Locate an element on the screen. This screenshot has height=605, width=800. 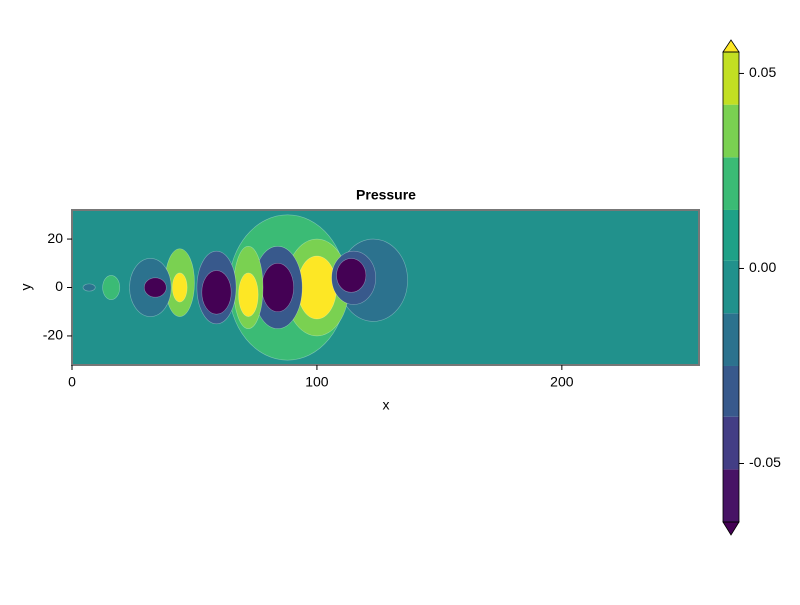
colorbar-tick-label: 0.05 is located at coordinates (762, 72).